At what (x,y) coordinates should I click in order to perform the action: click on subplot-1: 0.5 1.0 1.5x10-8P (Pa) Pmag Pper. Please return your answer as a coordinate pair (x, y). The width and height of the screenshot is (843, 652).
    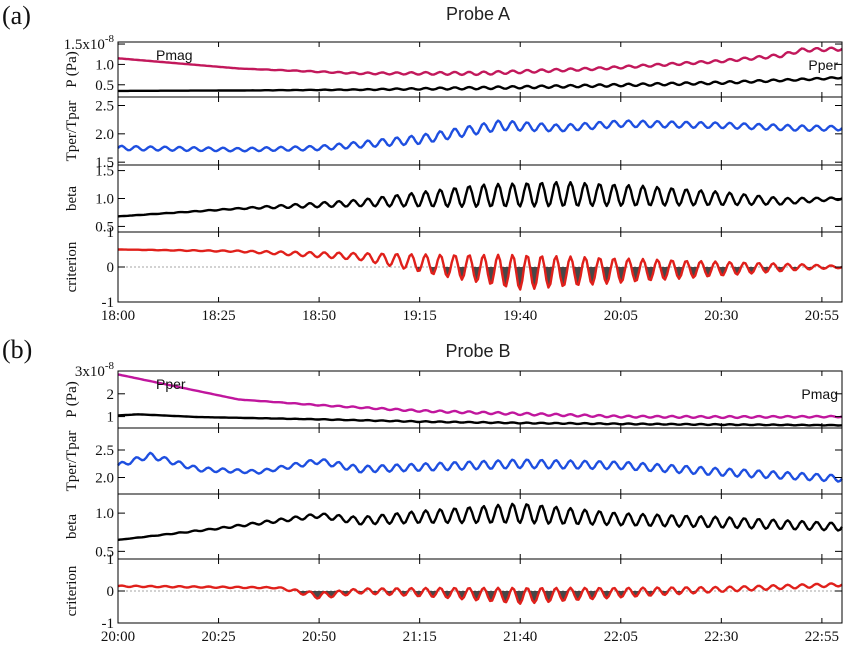
    Looking at the image, I should click on (453, 65).